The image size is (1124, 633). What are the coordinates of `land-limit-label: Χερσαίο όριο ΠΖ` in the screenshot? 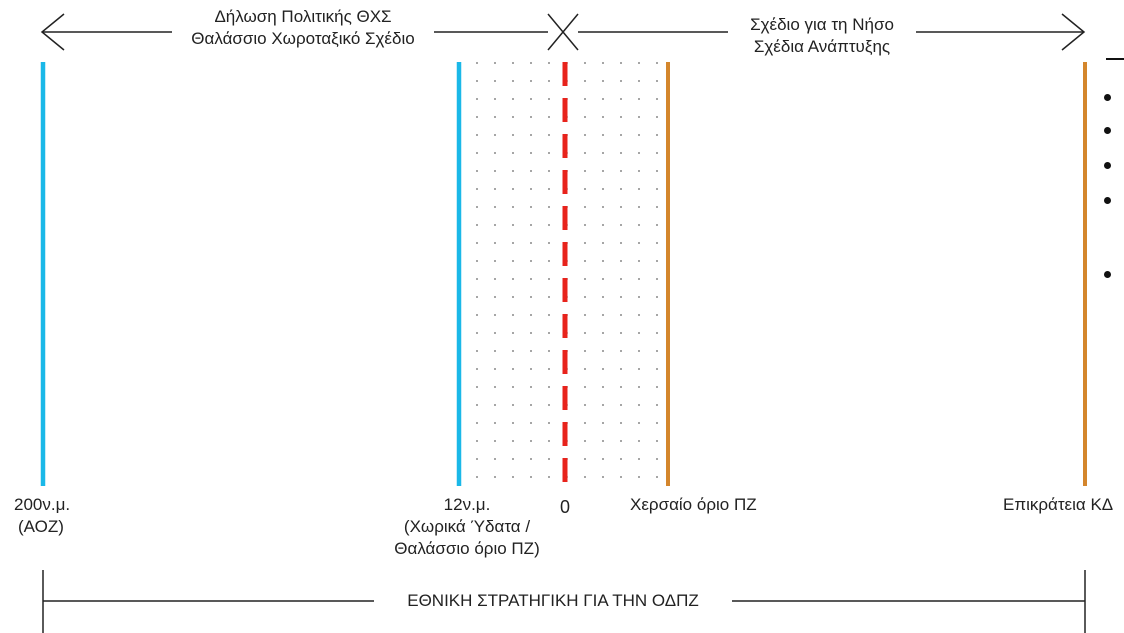 It's located at (693, 504).